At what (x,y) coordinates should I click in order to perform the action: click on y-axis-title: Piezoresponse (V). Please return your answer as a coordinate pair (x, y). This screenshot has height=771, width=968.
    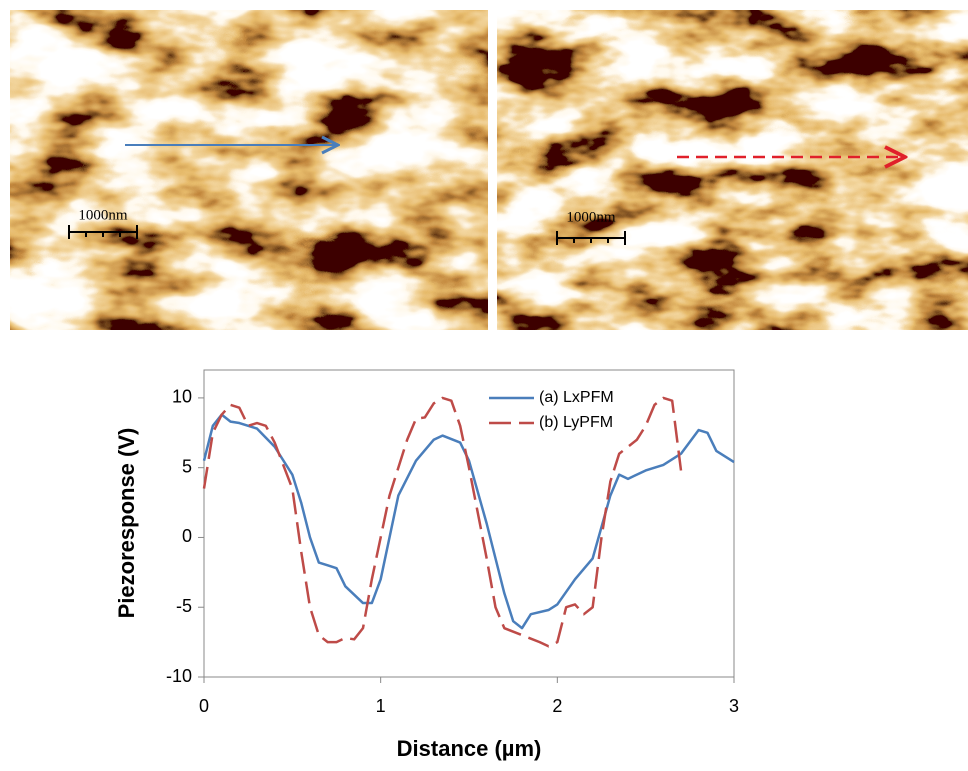
    Looking at the image, I should click on (126, 523).